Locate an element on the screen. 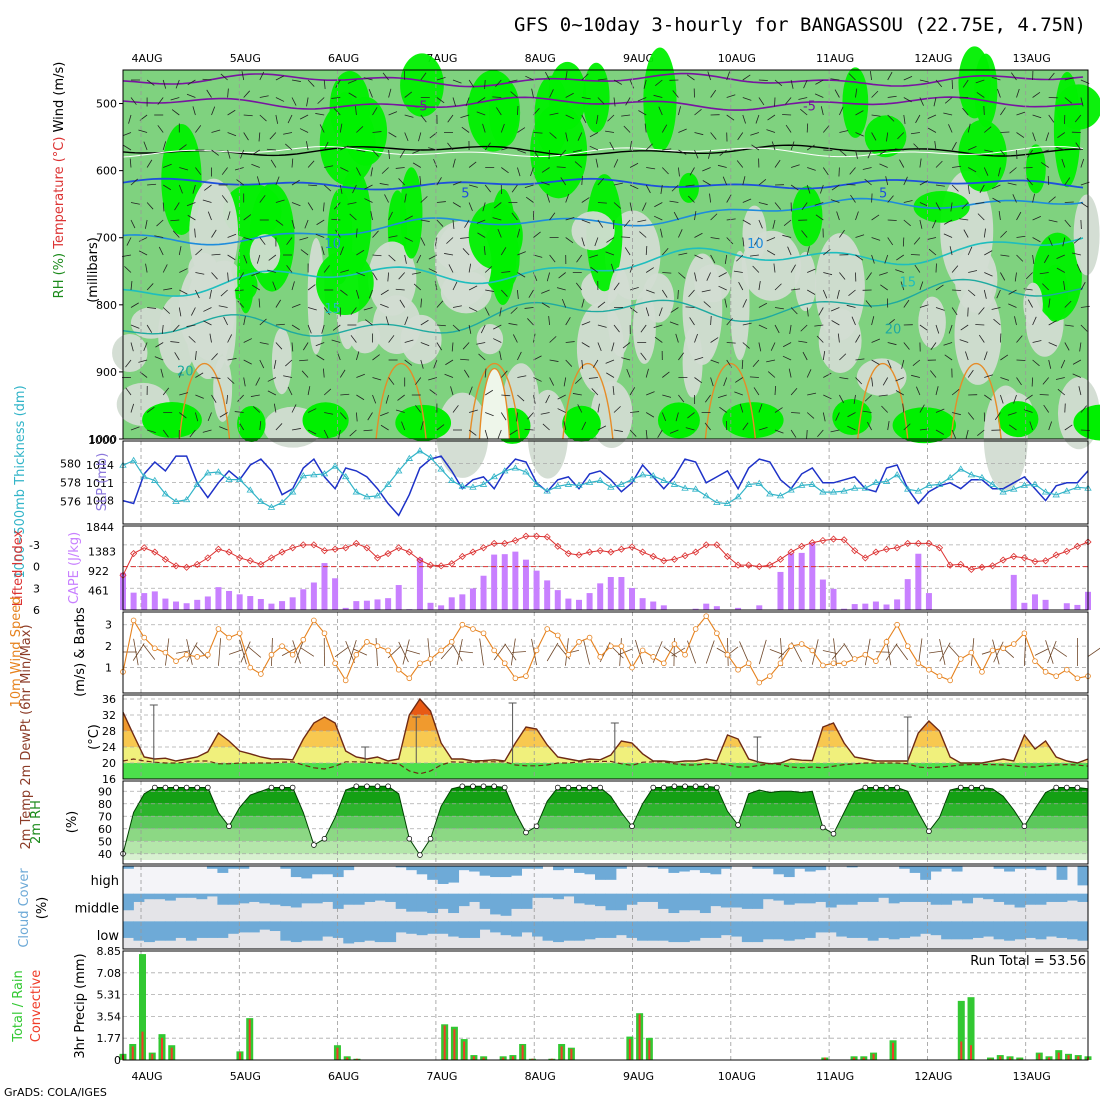 Image resolution: width=1100 pixels, height=1100 pixels. contour-label: 15 is located at coordinates (332, 309).